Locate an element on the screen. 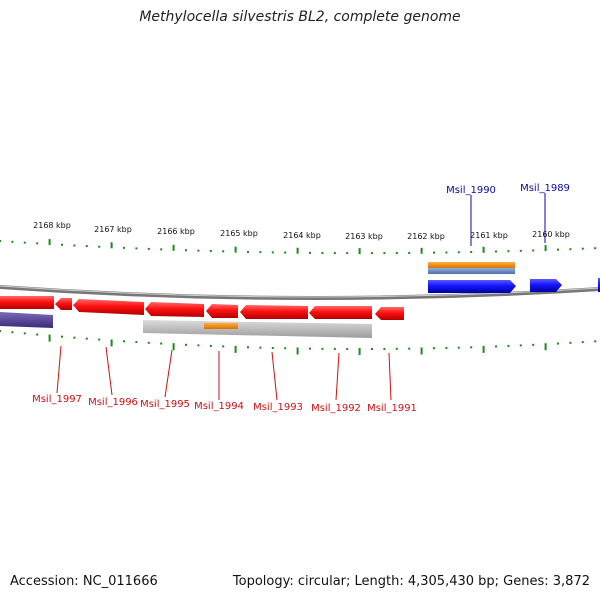  kbp-label: 2168 kbp is located at coordinates (52, 225).